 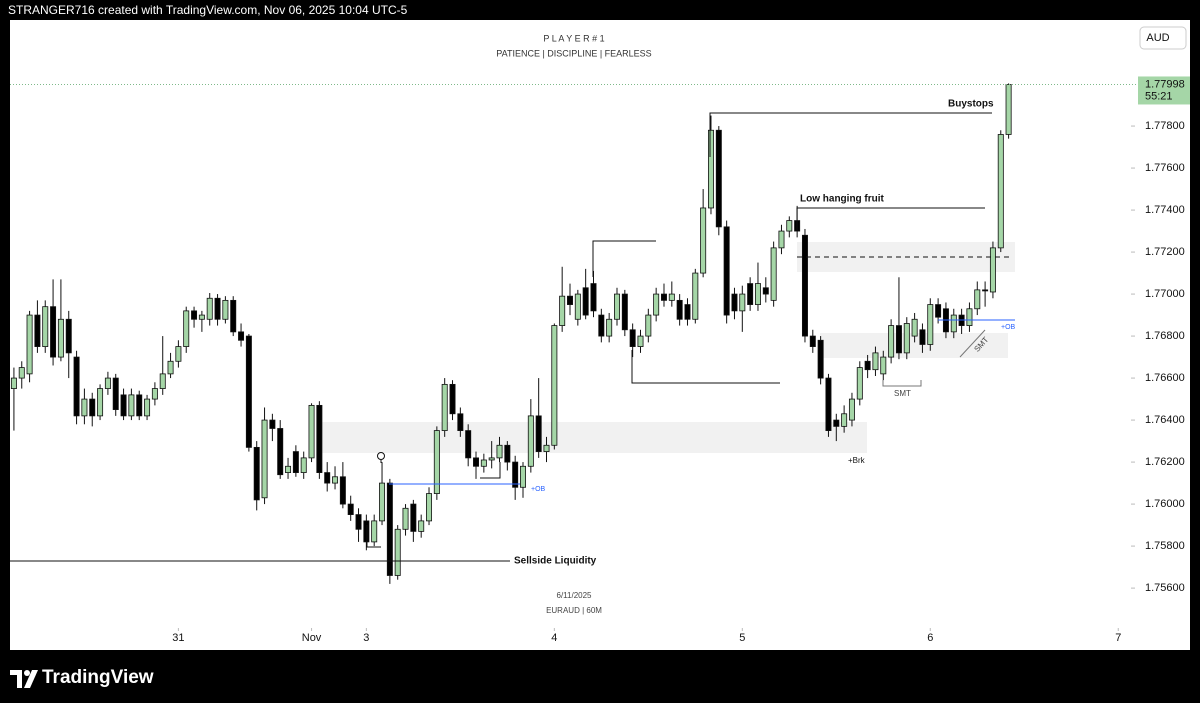 I want to click on currency: AUD, so click(x=1157, y=38).